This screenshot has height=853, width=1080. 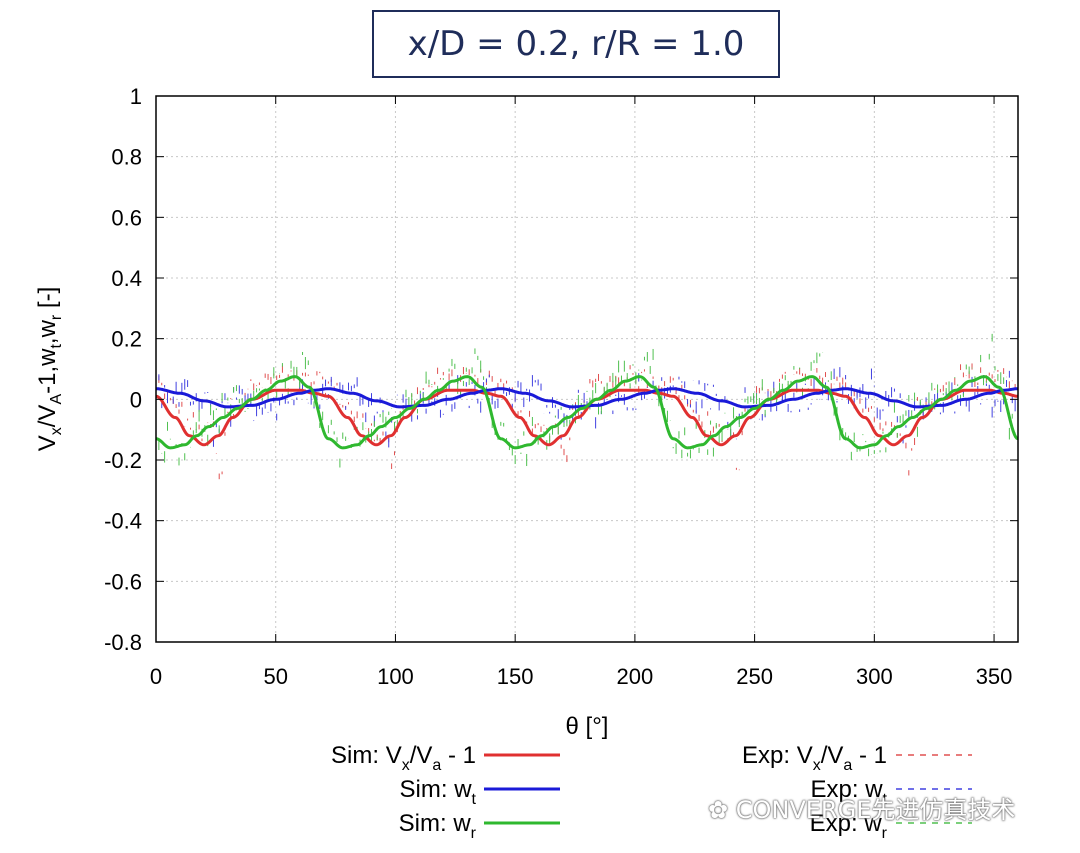 I want to click on x-tick-label: 250, so click(x=754, y=676).